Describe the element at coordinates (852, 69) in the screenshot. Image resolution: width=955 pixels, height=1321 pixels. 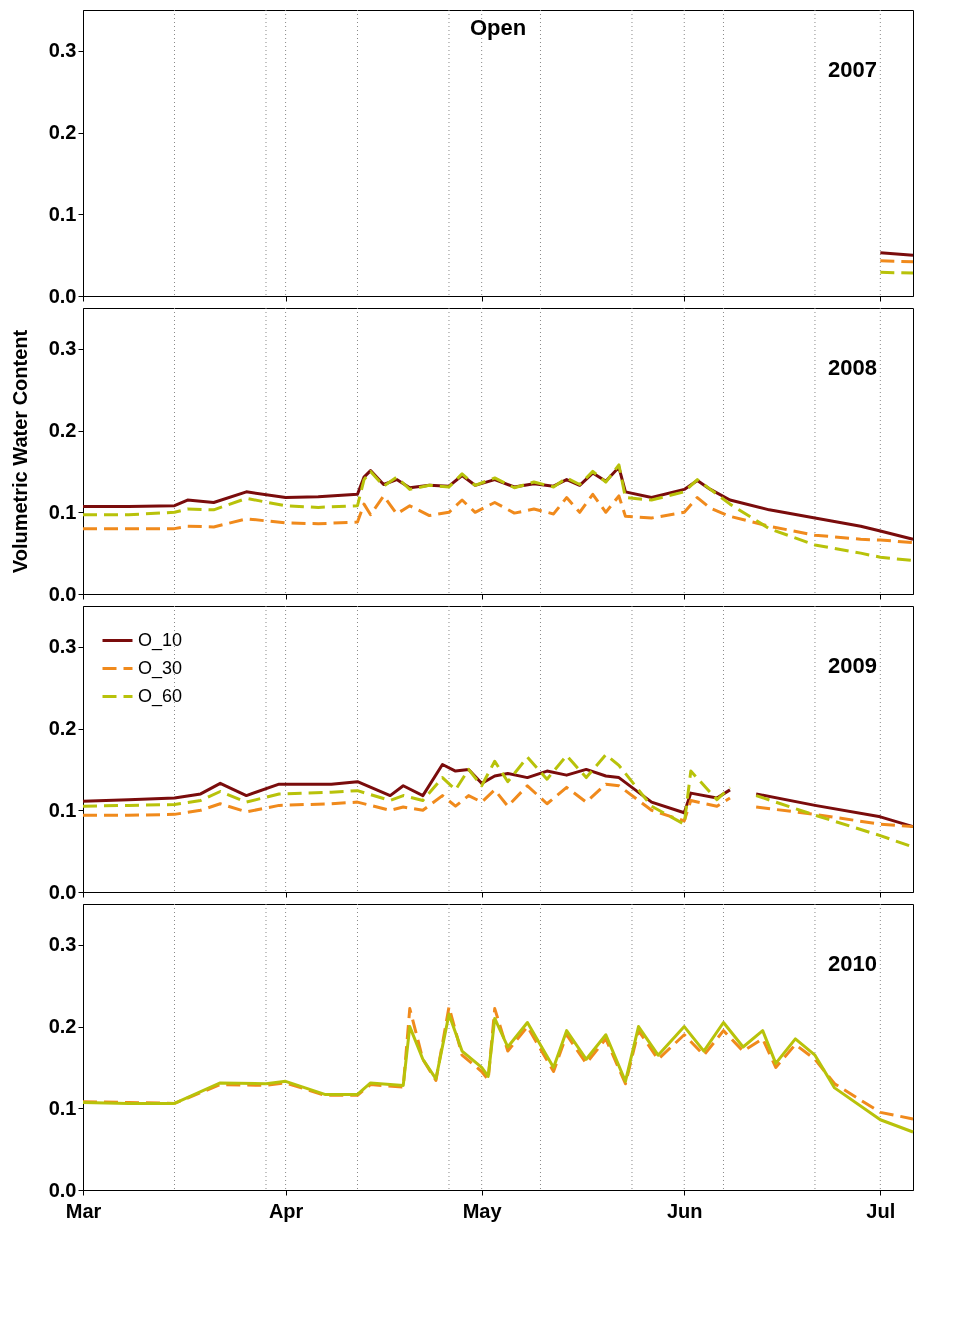
I see `annotation: 2007` at that location.